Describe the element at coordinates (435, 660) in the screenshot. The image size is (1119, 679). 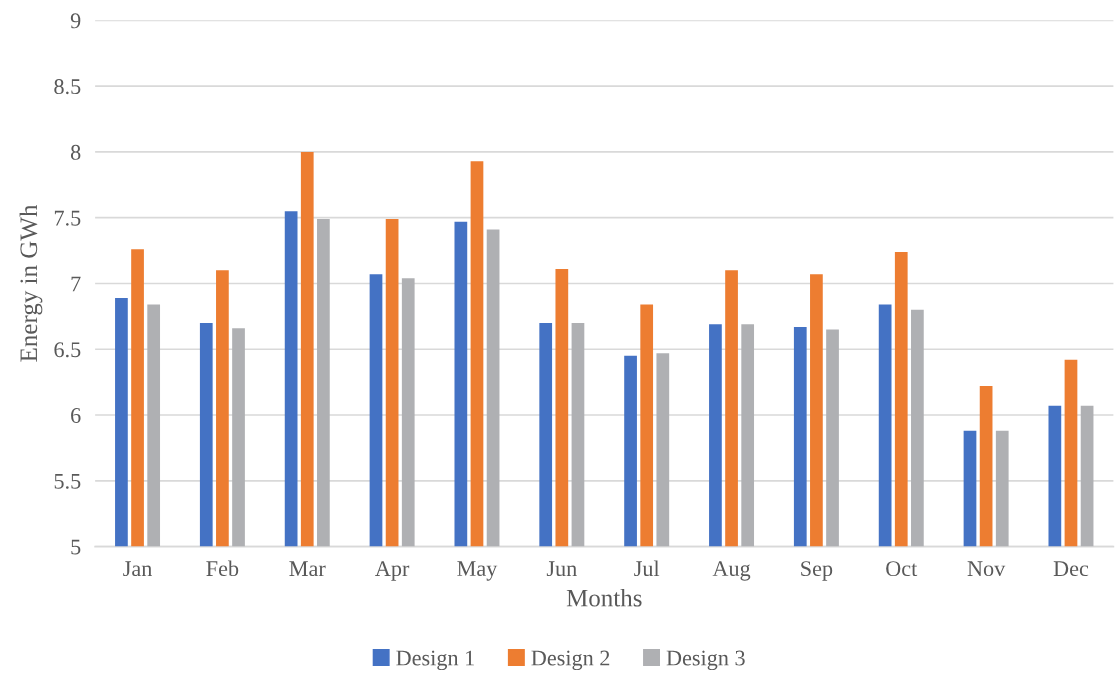
I see `legend-label: Design 1` at that location.